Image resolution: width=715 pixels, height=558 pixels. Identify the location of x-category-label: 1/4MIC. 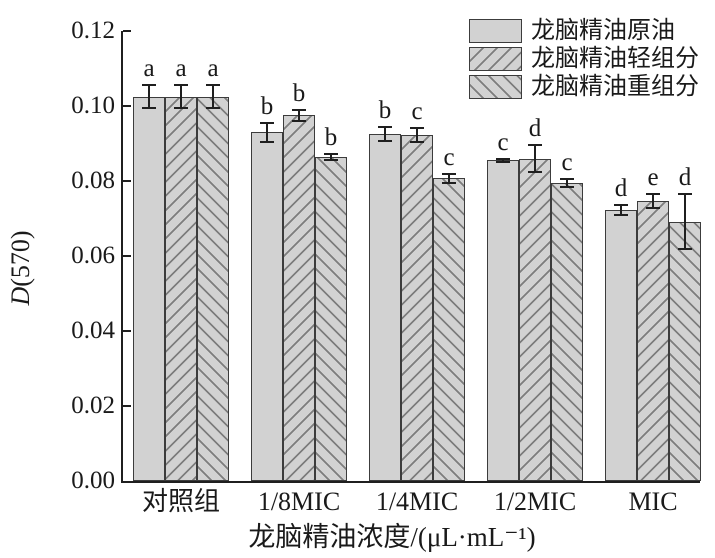
(417, 501).